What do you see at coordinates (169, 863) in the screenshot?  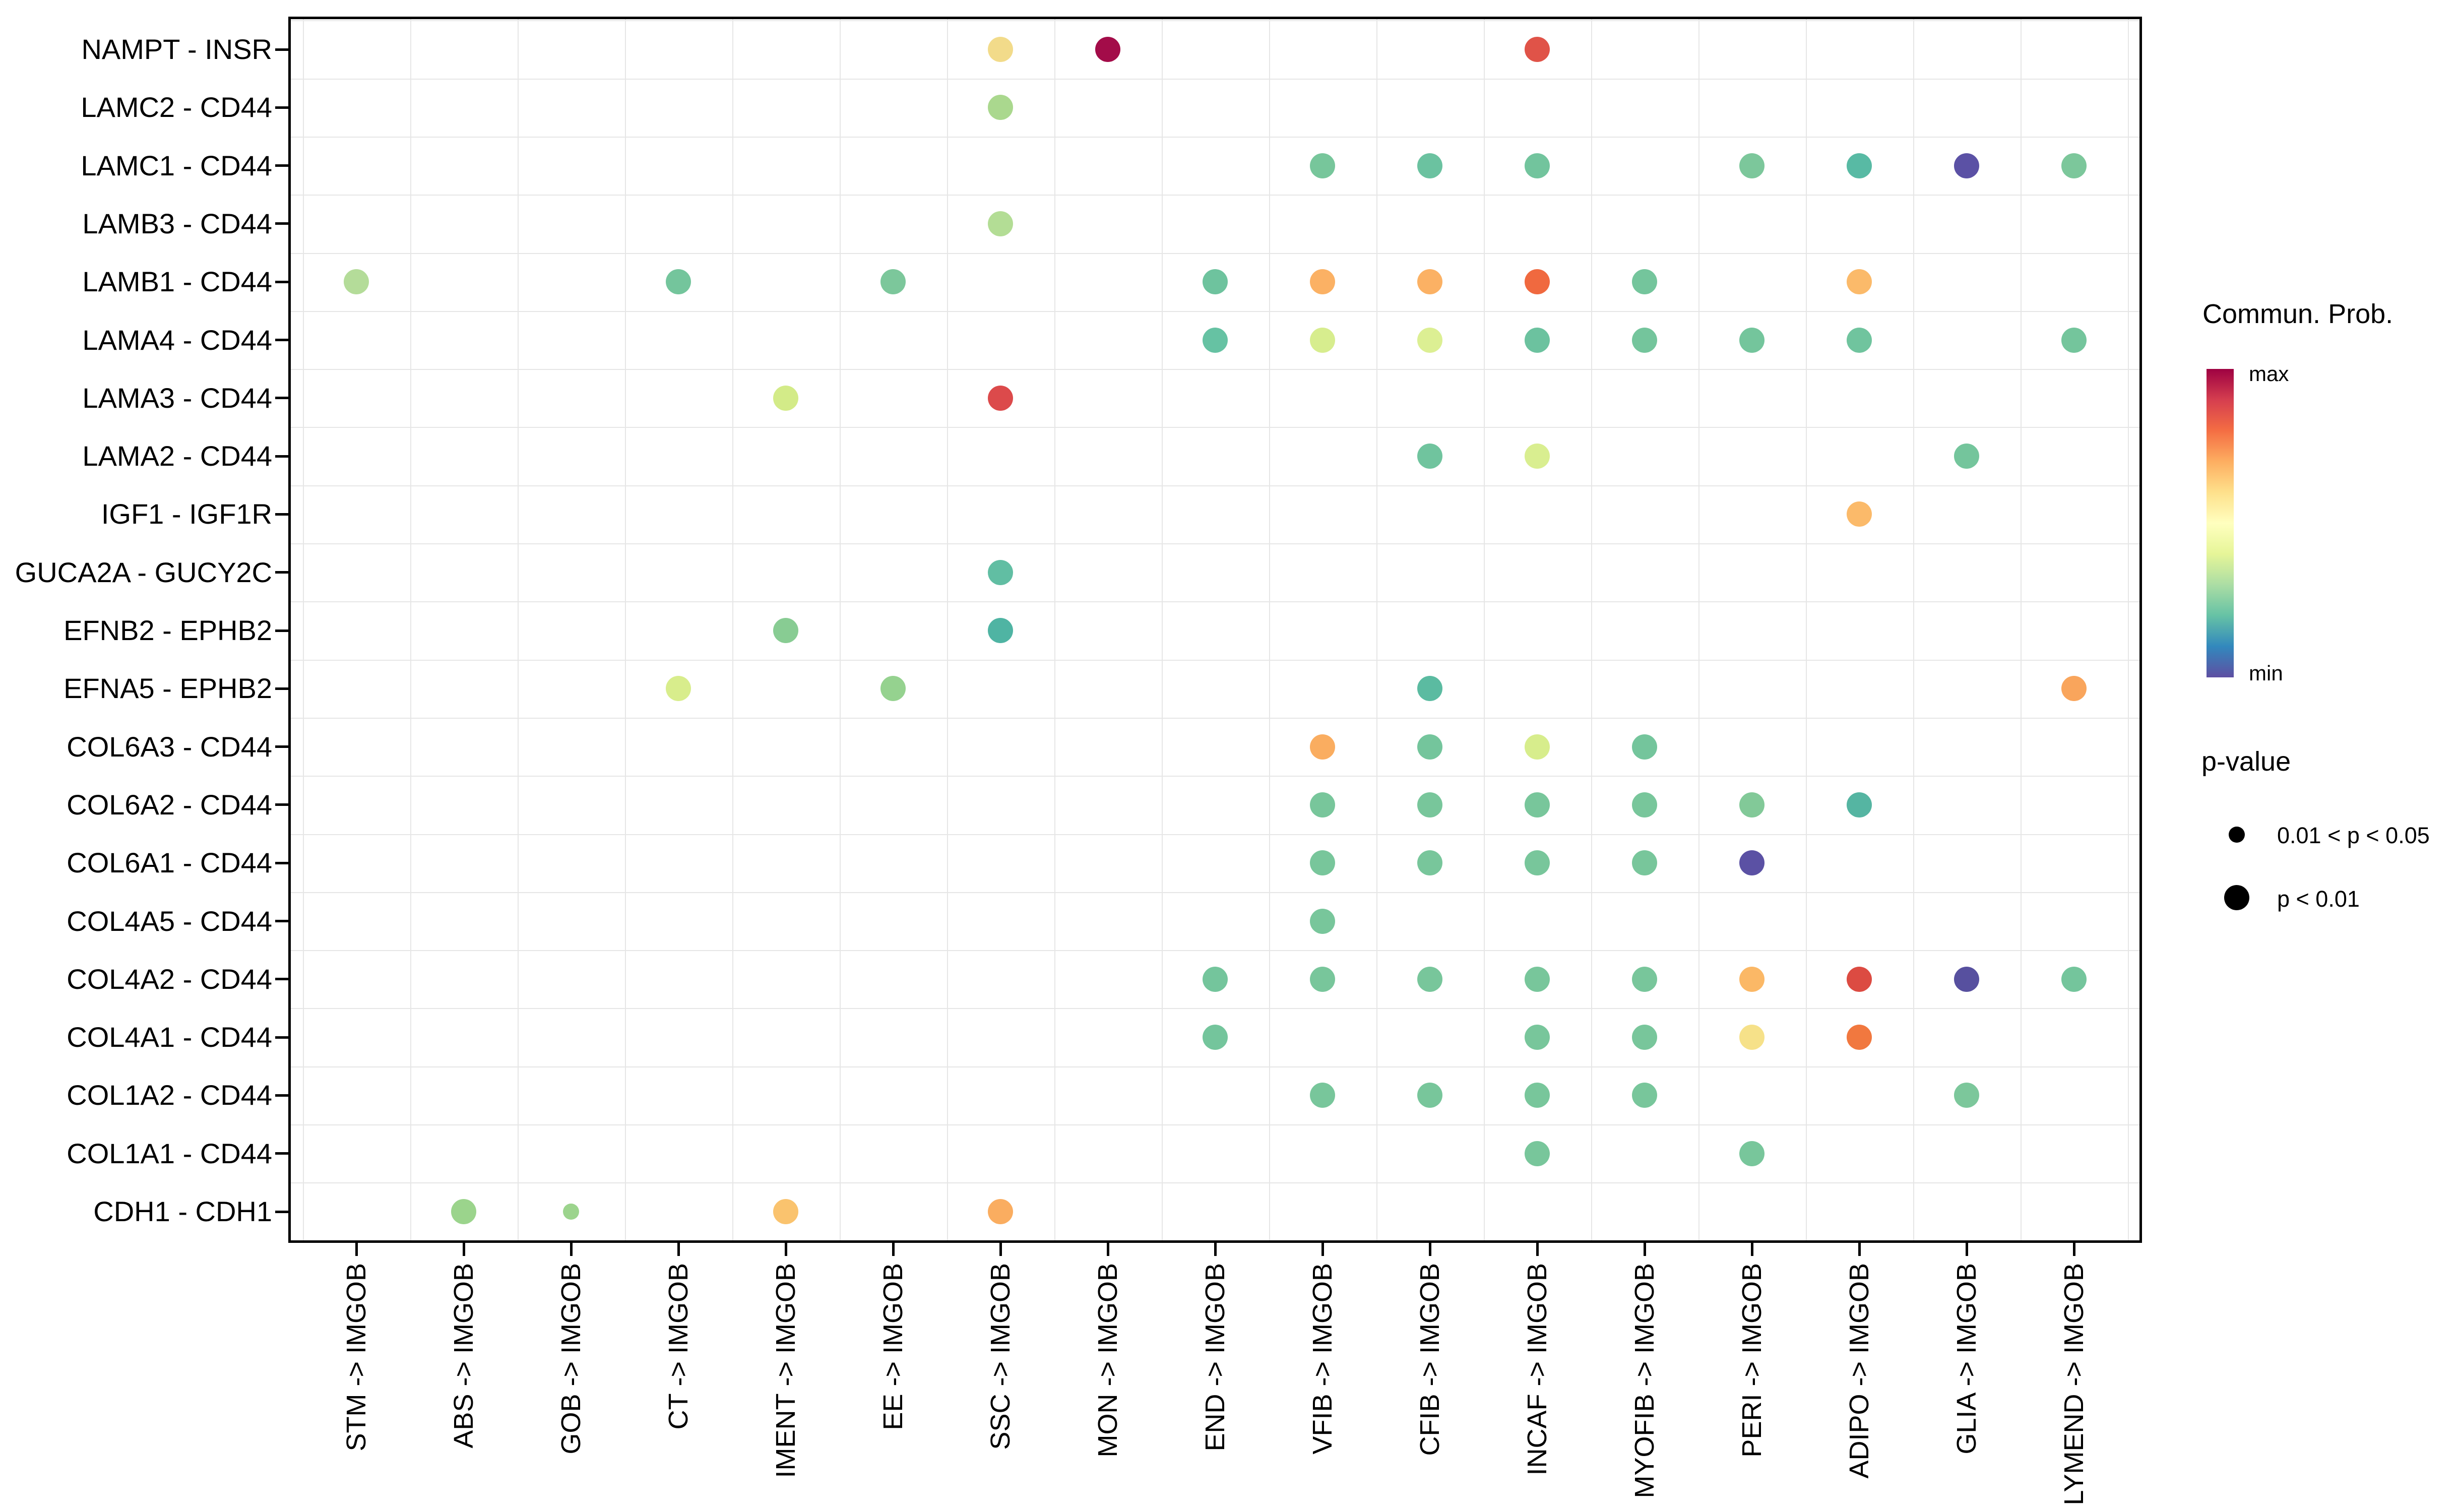 I see `y-axis-label: COL6A1 - CD44` at bounding box center [169, 863].